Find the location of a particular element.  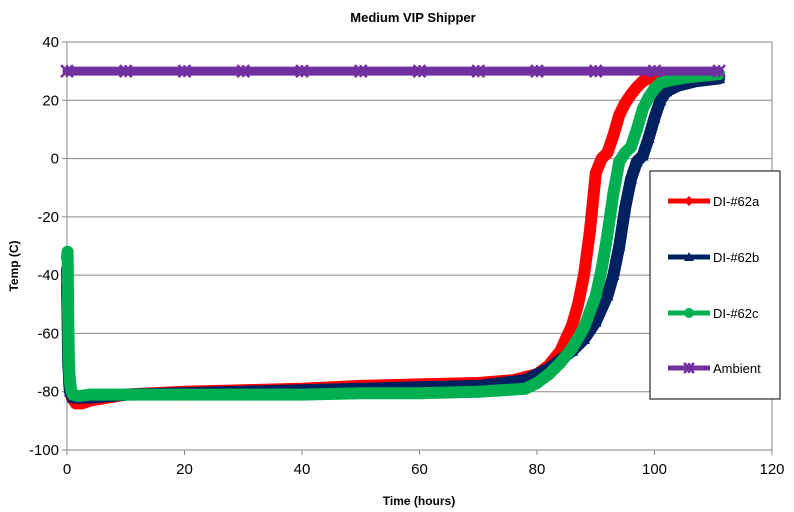

legend-item: Ambient is located at coordinates (714, 368).